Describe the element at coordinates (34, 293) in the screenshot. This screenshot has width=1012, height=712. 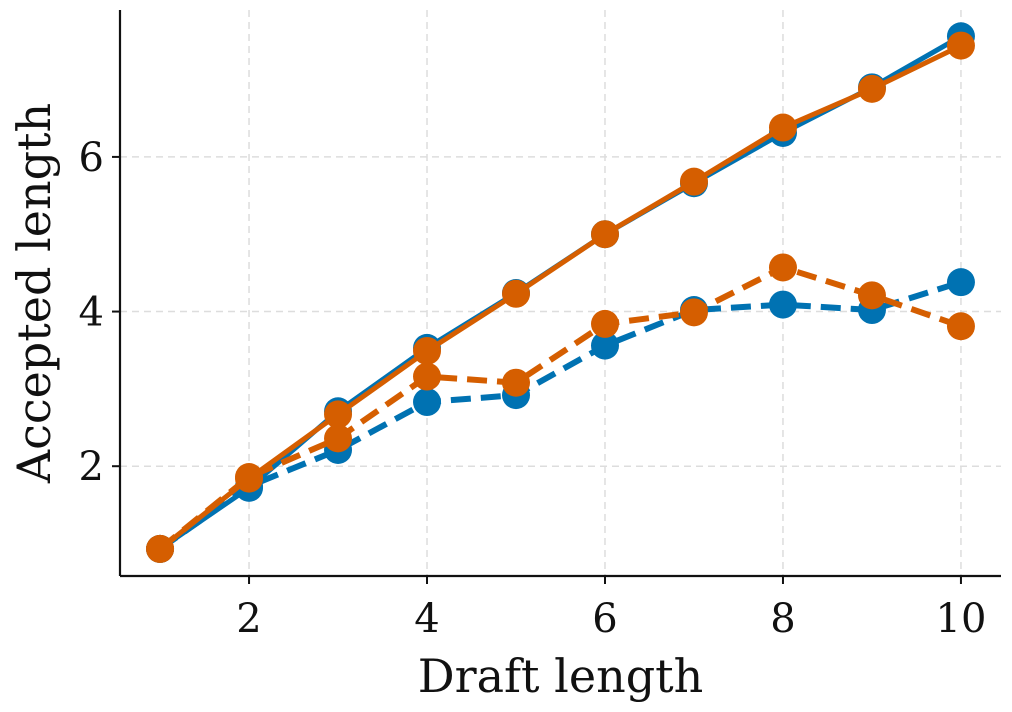
I see `y-axis-title: Accepted length` at that location.